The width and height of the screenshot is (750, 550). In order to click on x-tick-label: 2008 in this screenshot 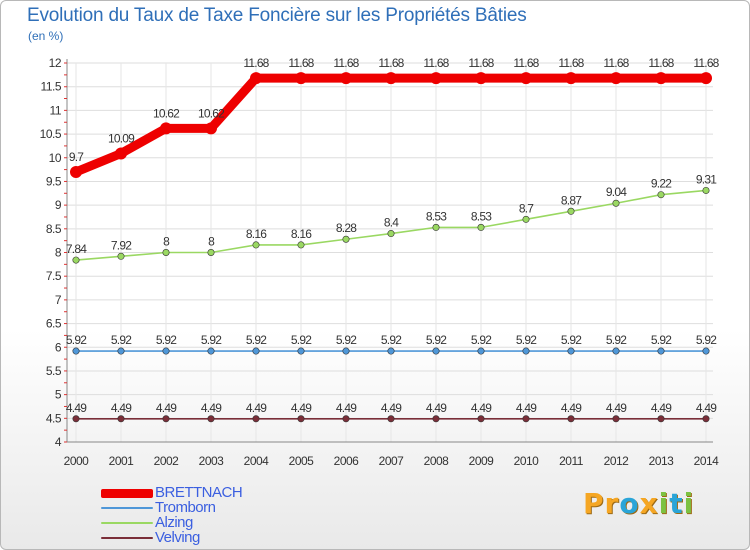, I will do `click(437, 461)`.